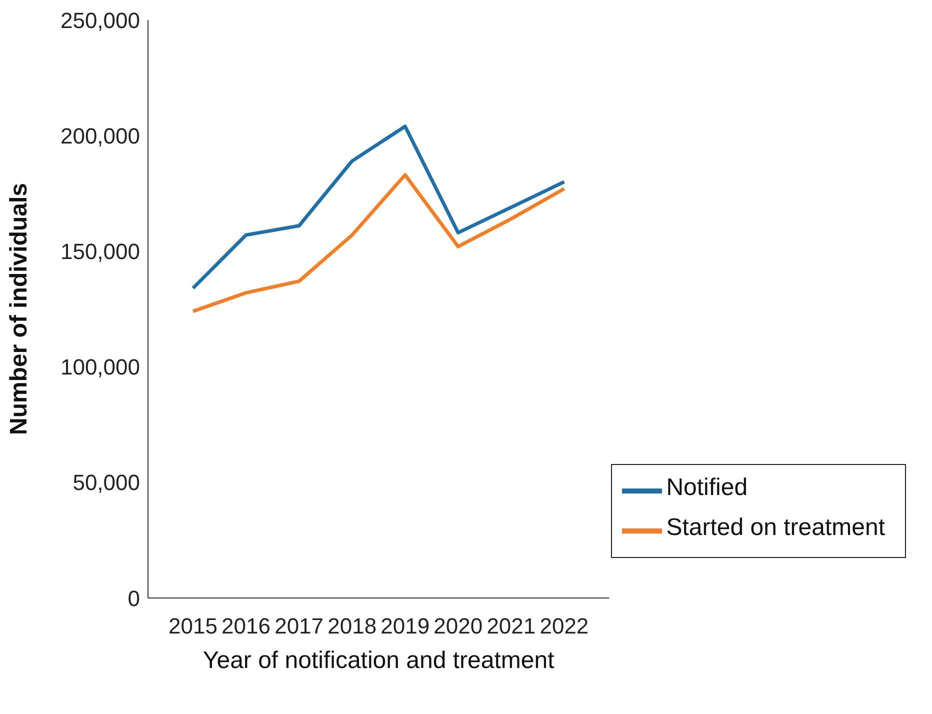 This screenshot has width=932, height=714. What do you see at coordinates (100, 135) in the screenshot?
I see `y-tick-label: 200,000` at bounding box center [100, 135].